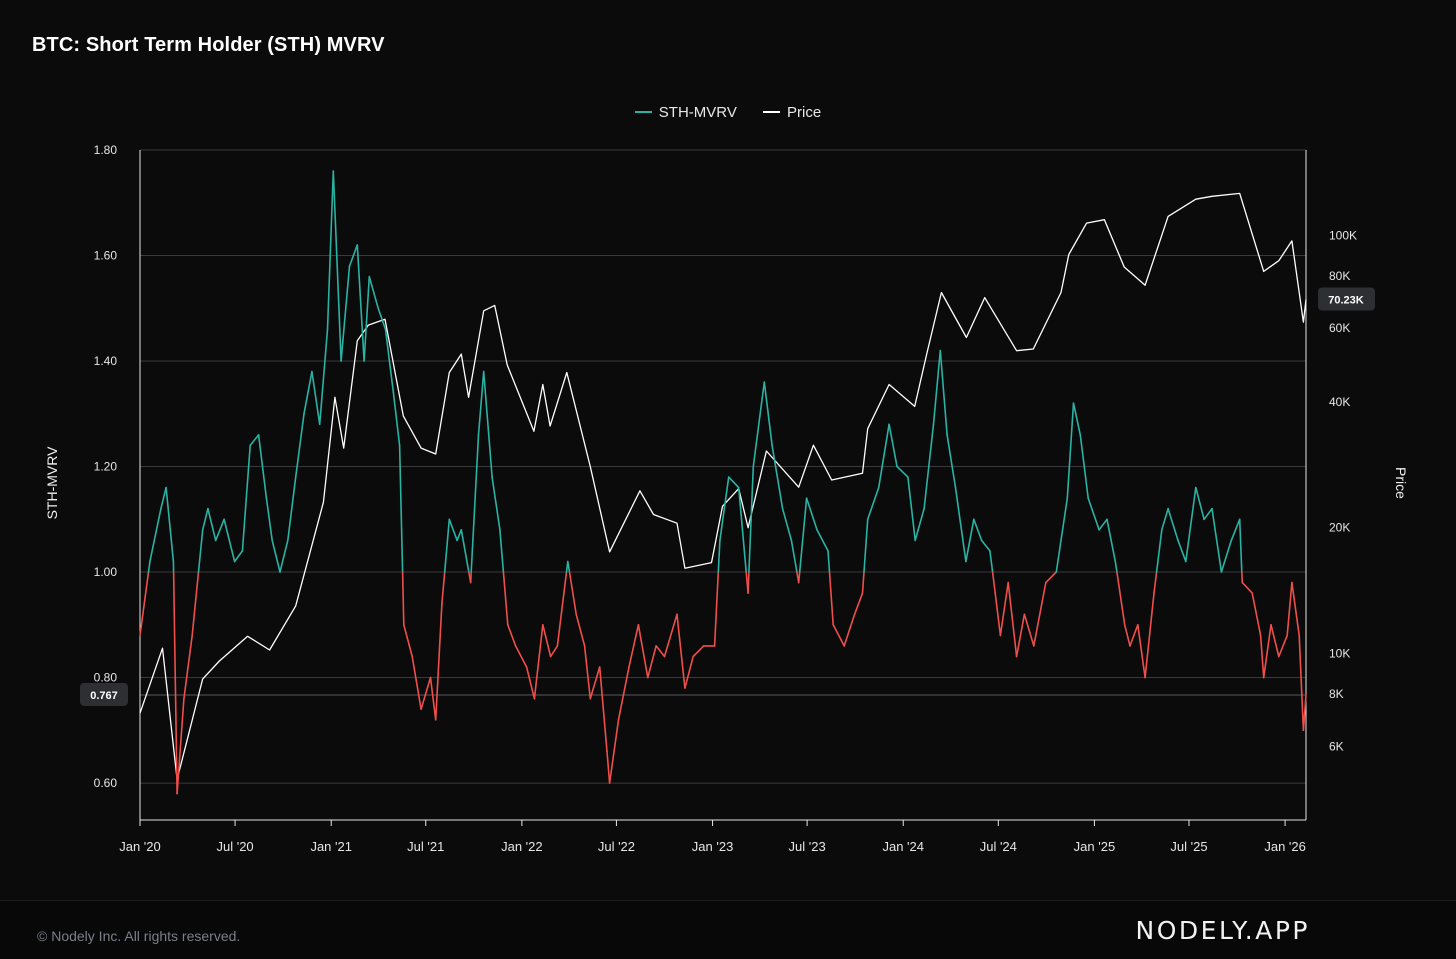 The height and width of the screenshot is (959, 1456). What do you see at coordinates (1095, 846) in the screenshot?
I see `x-tick-label: Jan '25` at bounding box center [1095, 846].